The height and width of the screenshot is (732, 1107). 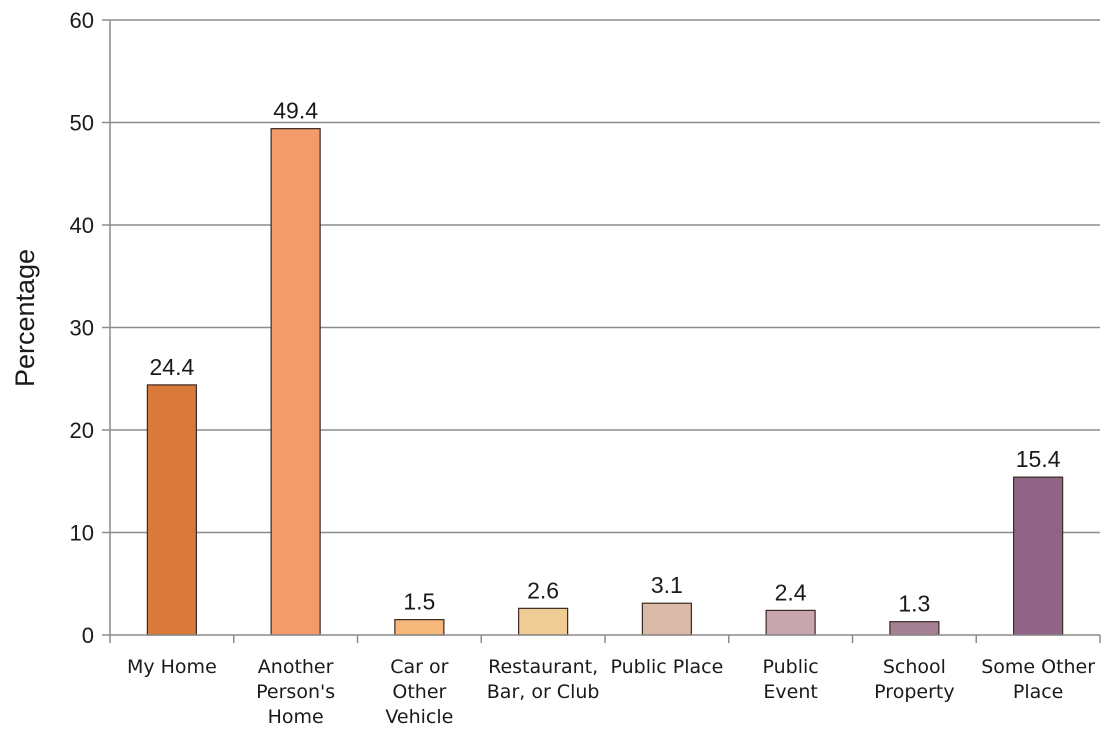 What do you see at coordinates (667, 585) in the screenshot?
I see `data-label: 3.1` at bounding box center [667, 585].